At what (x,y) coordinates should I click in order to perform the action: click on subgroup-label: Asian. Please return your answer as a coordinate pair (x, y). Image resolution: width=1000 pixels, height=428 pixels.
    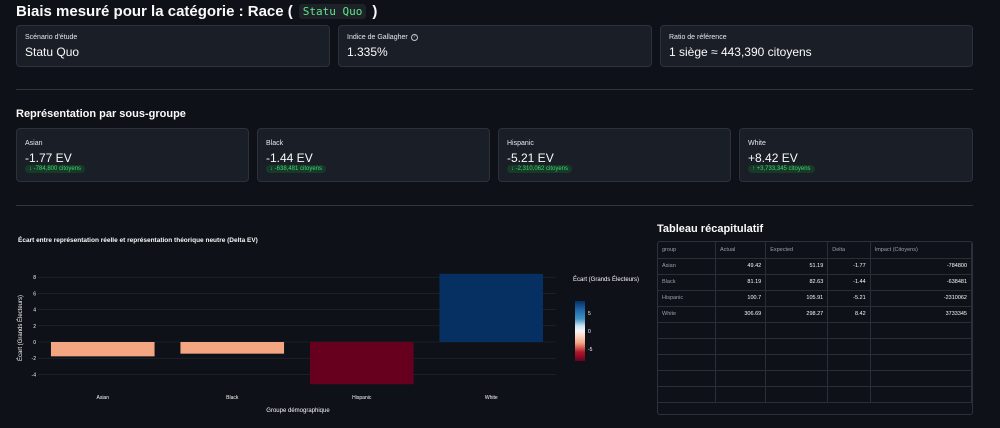
    Looking at the image, I should click on (34, 143).